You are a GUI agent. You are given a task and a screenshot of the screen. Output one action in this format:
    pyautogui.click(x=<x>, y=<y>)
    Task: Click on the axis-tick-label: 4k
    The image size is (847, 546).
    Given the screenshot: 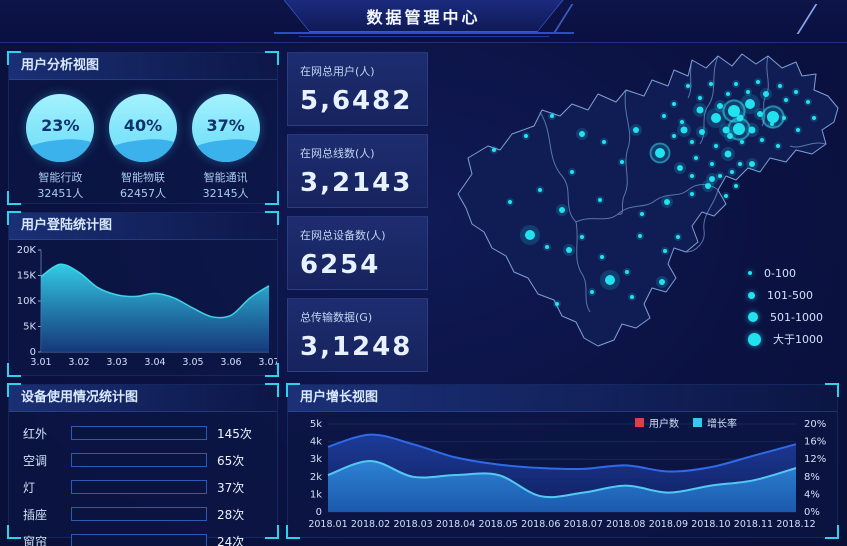 What is the action you would take?
    pyautogui.click(x=316, y=442)
    